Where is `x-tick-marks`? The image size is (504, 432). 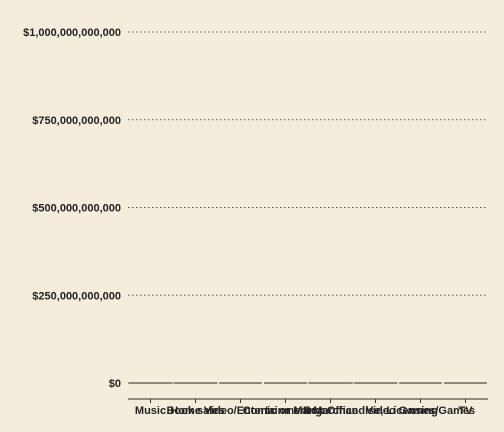
x-tick-marks is located at coordinates (308, 401).